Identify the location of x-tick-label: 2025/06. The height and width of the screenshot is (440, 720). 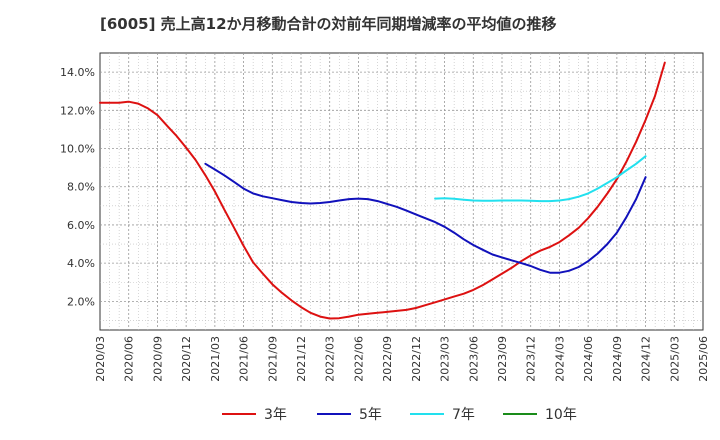
(703, 359).